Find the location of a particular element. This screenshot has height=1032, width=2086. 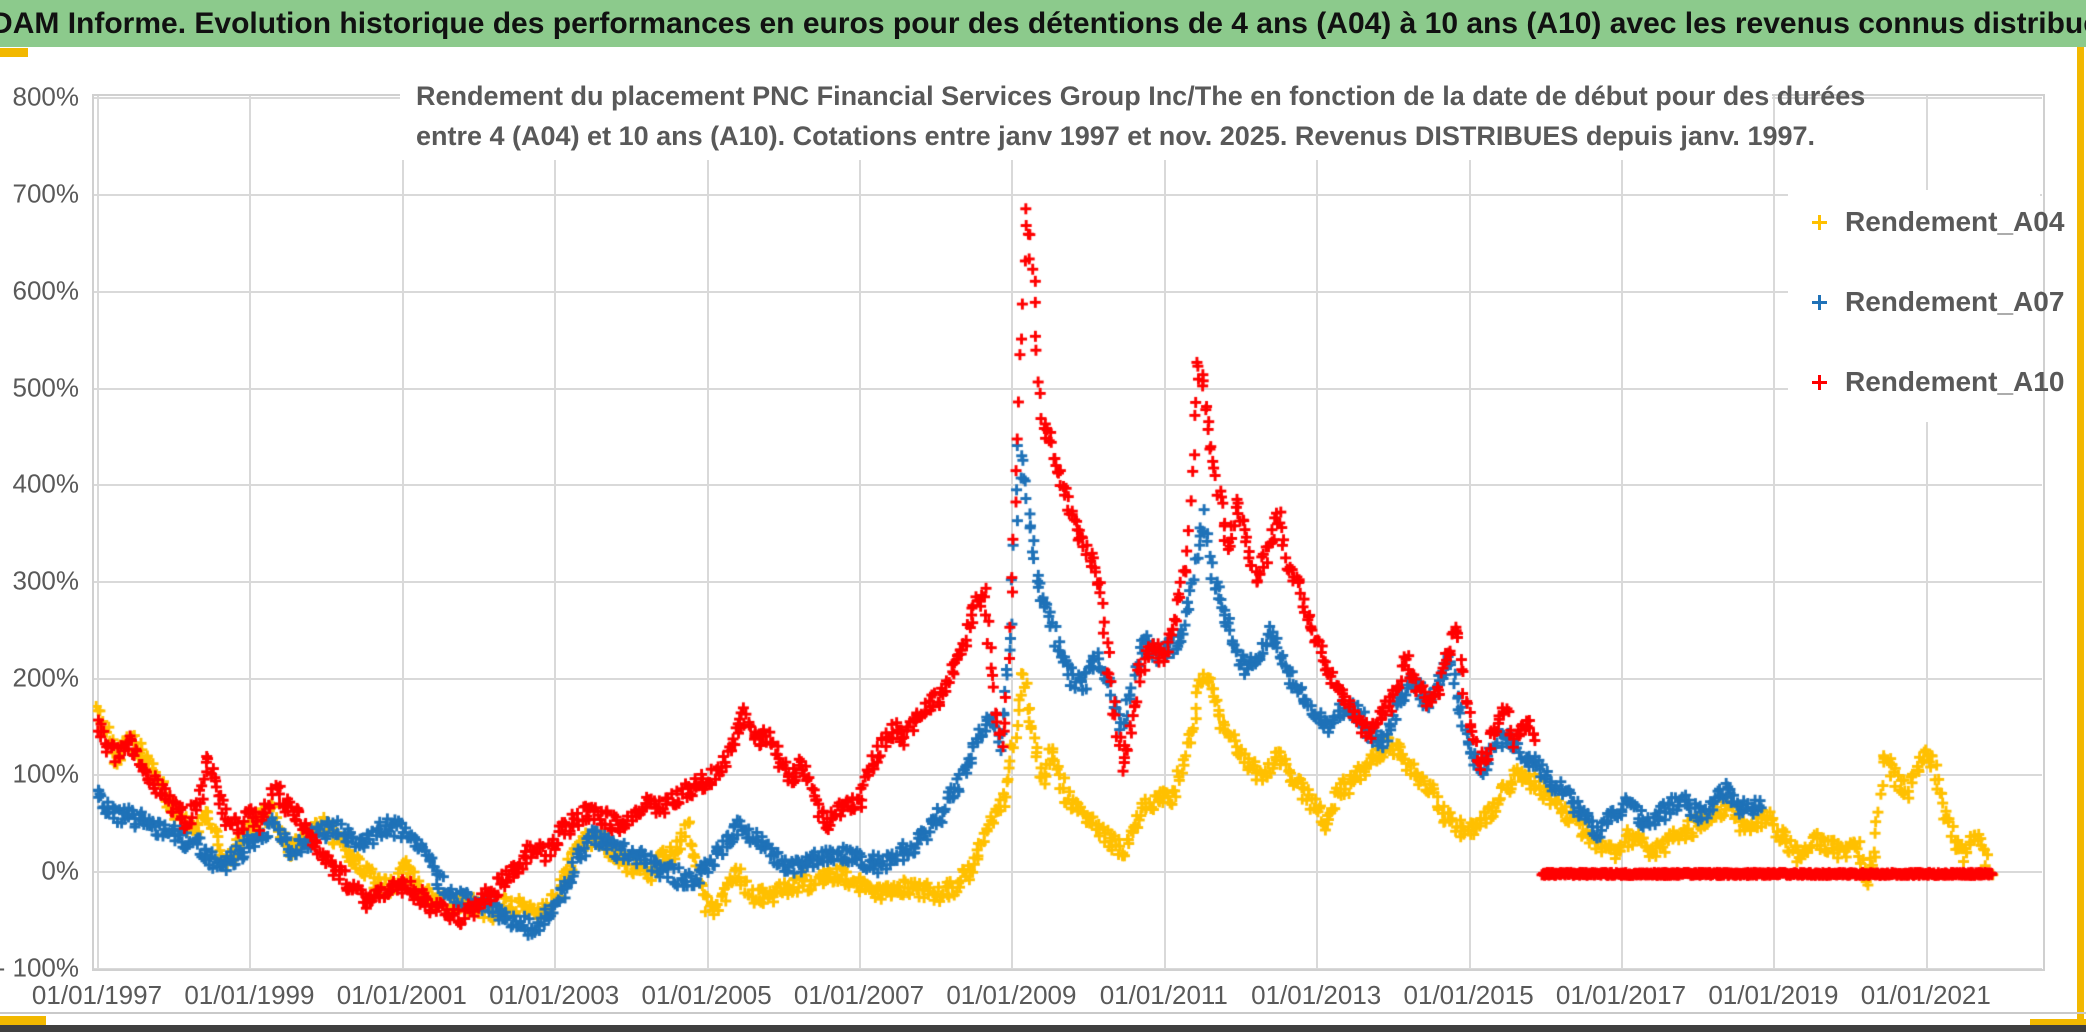

x-axis-tick-label: 01/01/2017 is located at coordinates (1621, 995).